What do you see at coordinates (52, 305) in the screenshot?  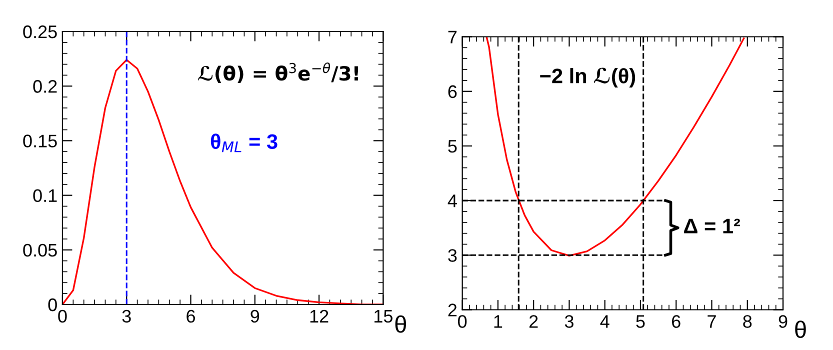 I see `y-tick-label: 0` at bounding box center [52, 305].